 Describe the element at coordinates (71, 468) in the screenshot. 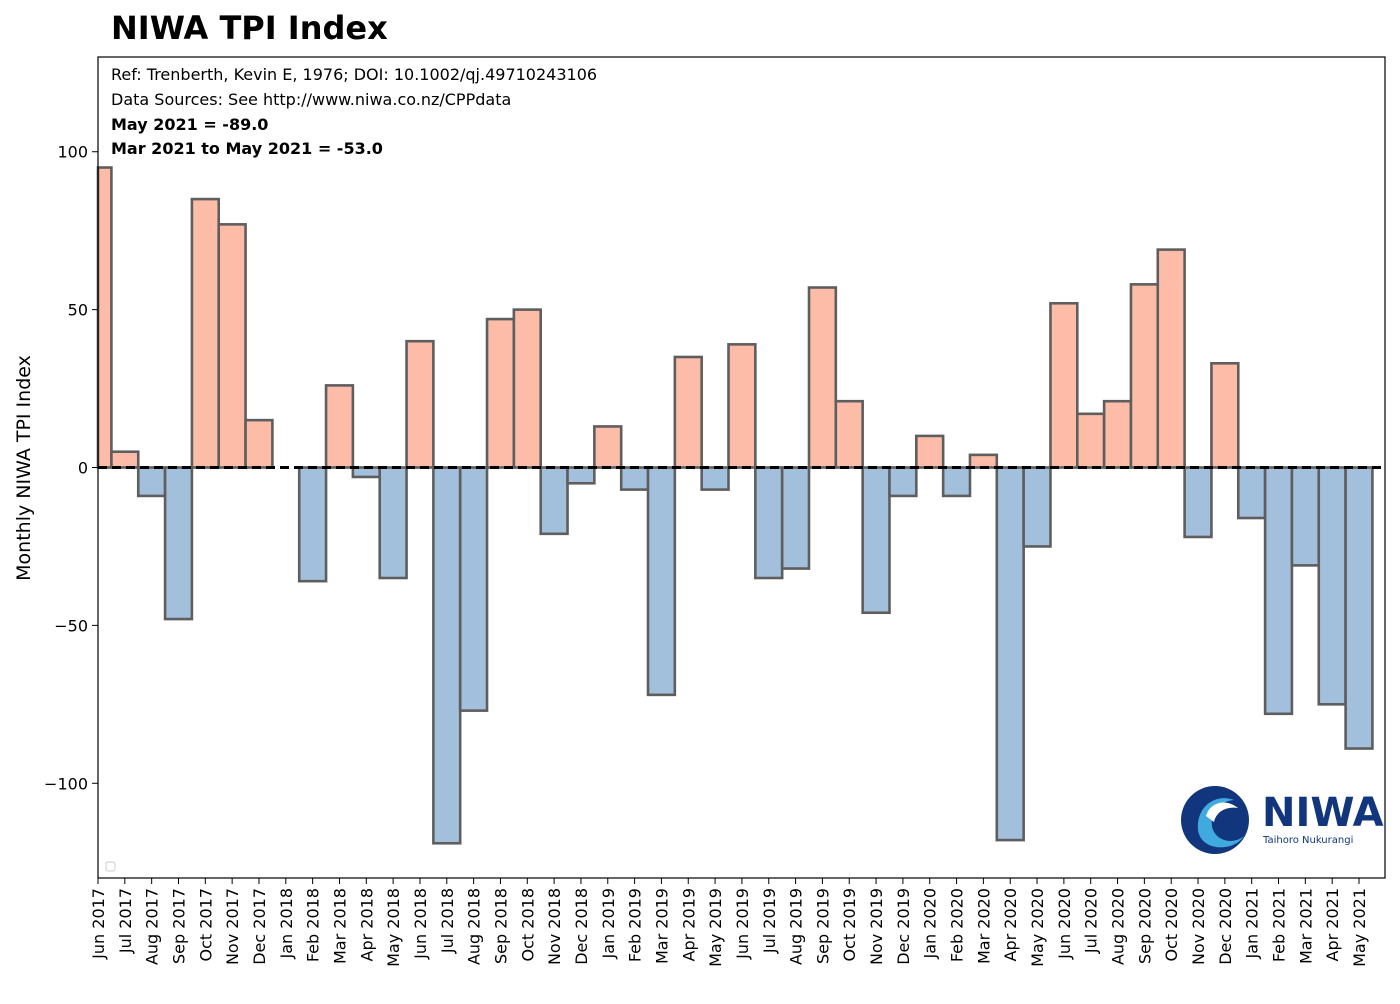

I see `y-axis: 100 50 0 −50 −100` at that location.